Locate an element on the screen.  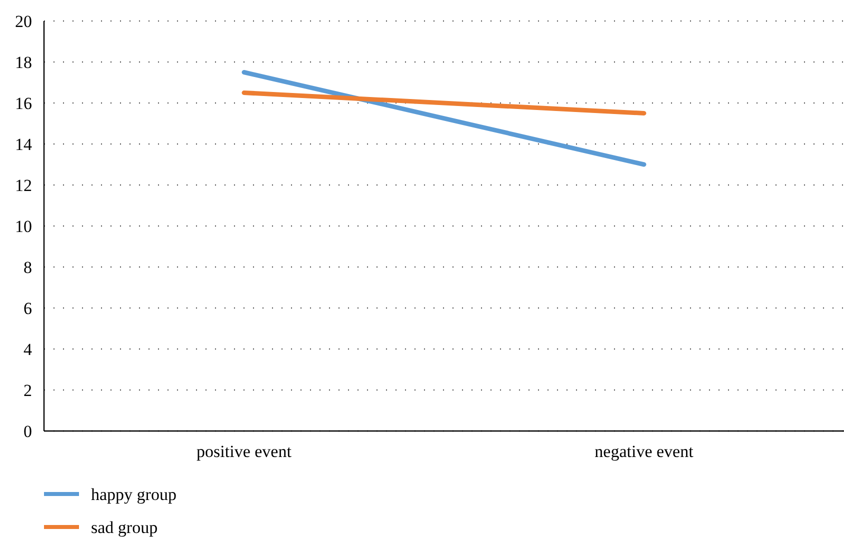
y-tick-label: 6 is located at coordinates (28, 308).